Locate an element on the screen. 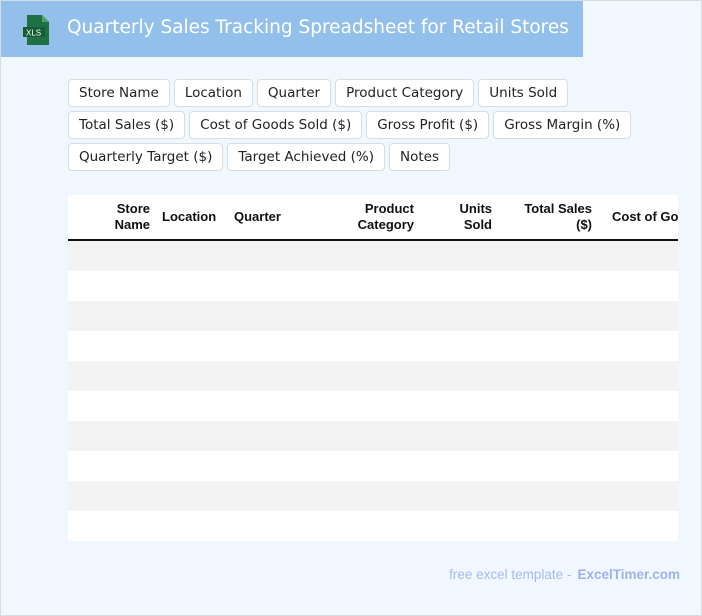 Image resolution: width=702 pixels, height=616 pixels. header-product-category: Product Category is located at coordinates (379, 218).